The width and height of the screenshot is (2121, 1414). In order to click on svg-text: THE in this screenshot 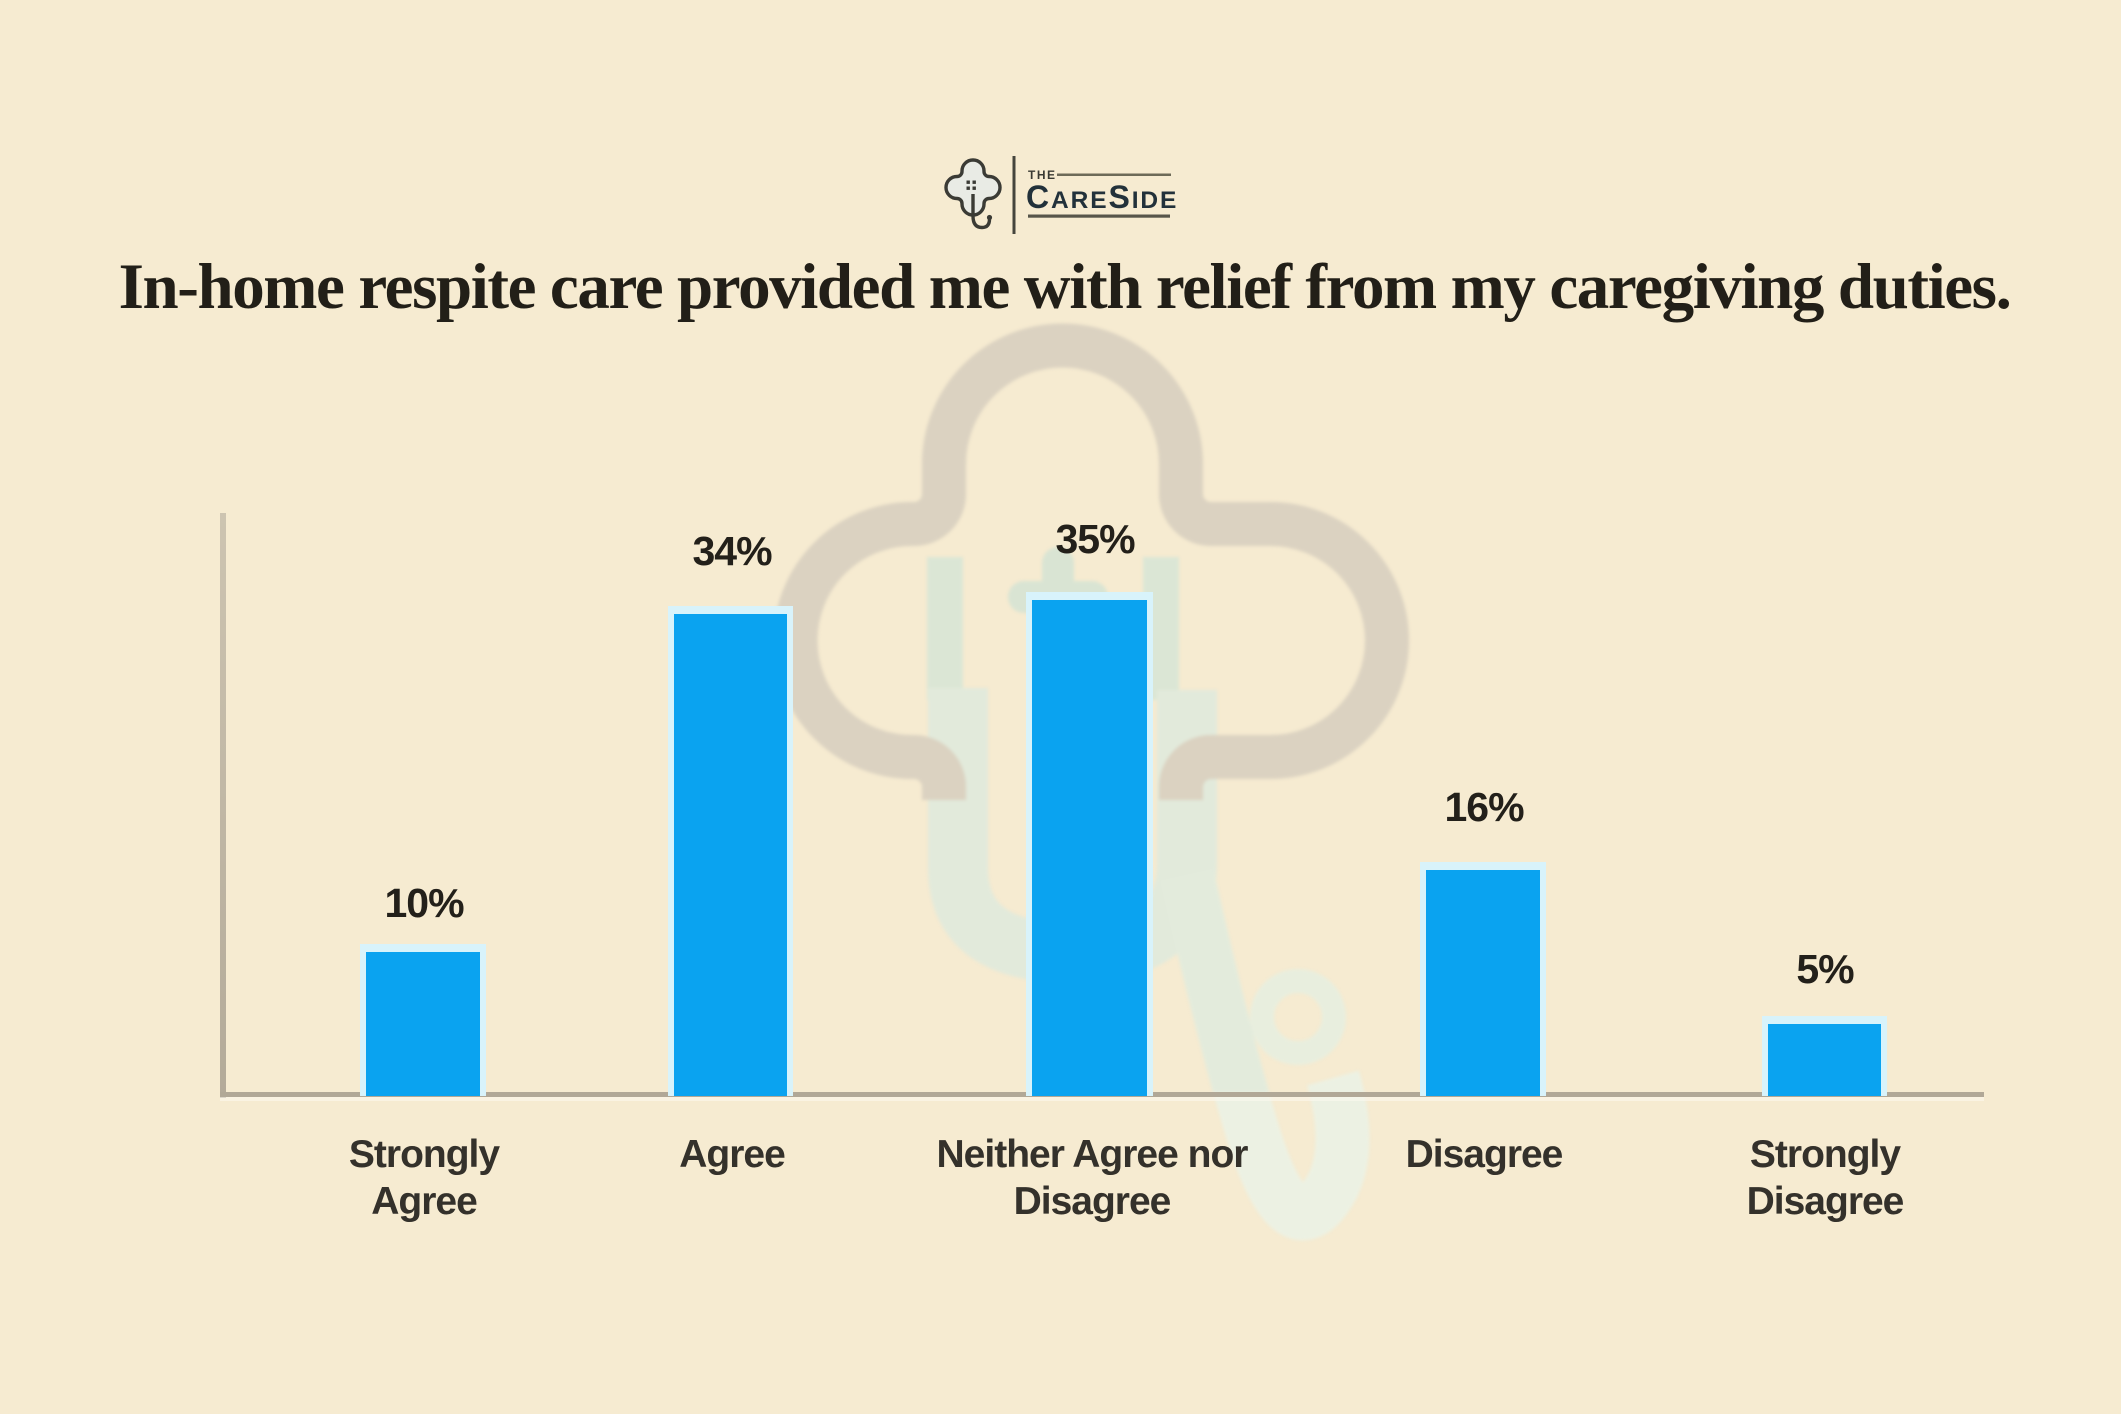, I will do `click(1042, 175)`.